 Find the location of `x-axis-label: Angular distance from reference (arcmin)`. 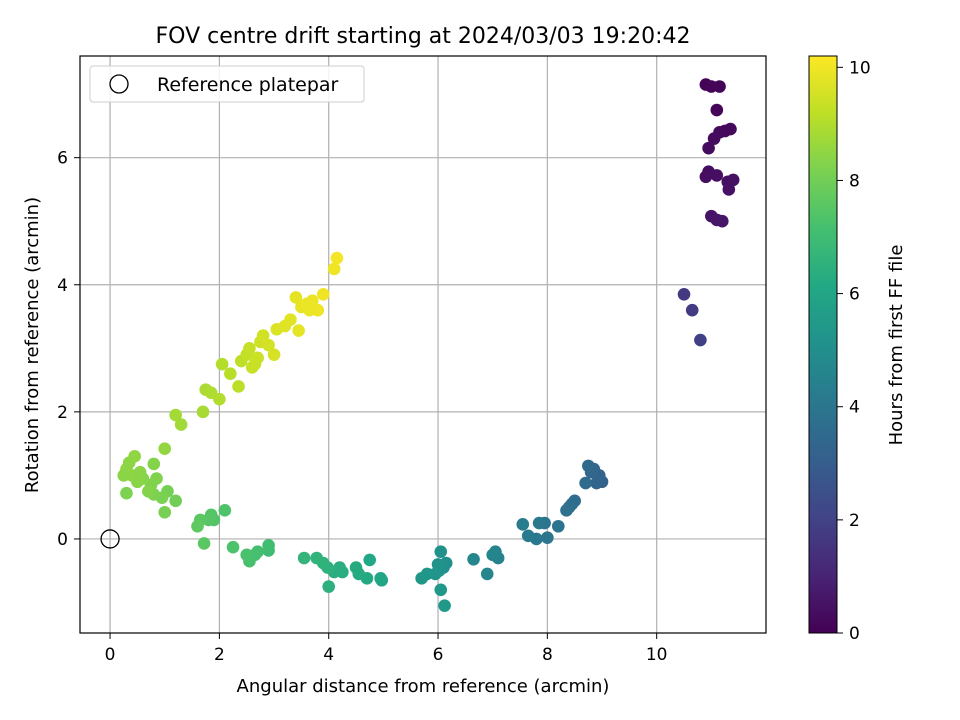

x-axis-label: Angular distance from reference (arcmin) is located at coordinates (423, 686).